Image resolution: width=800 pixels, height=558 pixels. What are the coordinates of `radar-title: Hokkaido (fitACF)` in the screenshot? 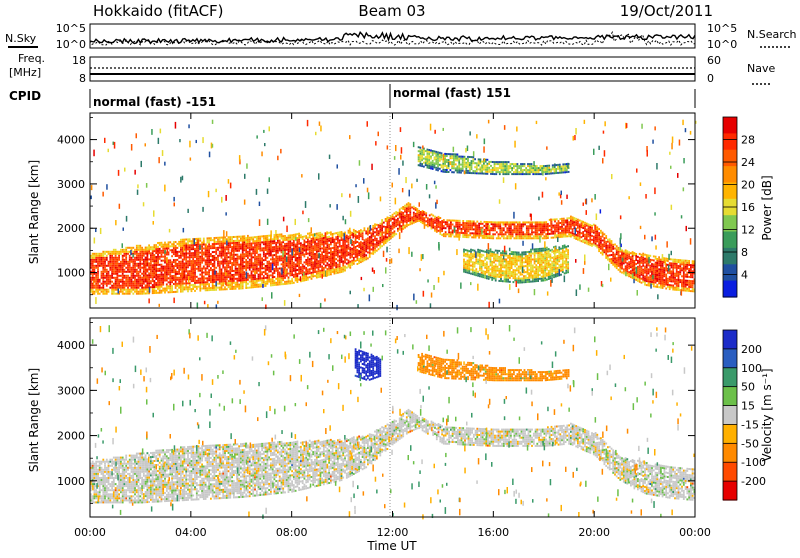 It's located at (158, 11).